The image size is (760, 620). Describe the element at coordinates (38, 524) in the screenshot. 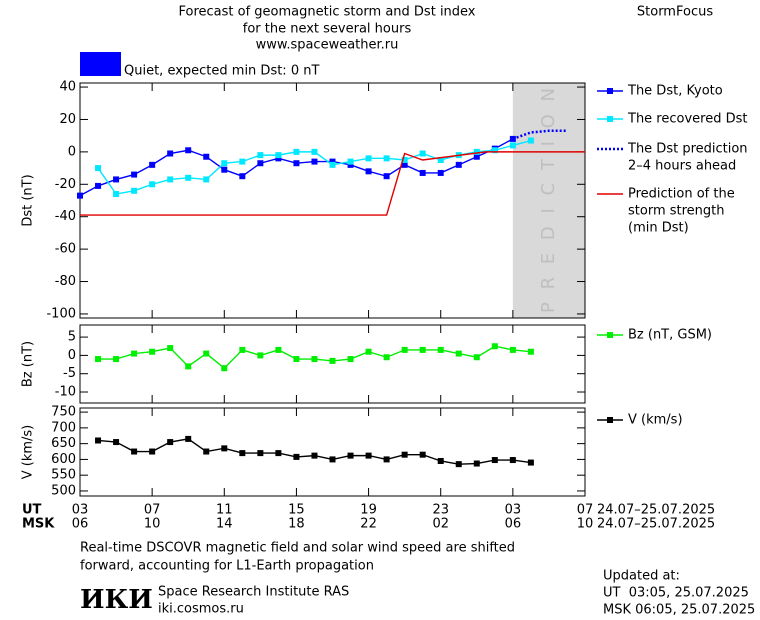

I see `msk-label: MSK` at that location.